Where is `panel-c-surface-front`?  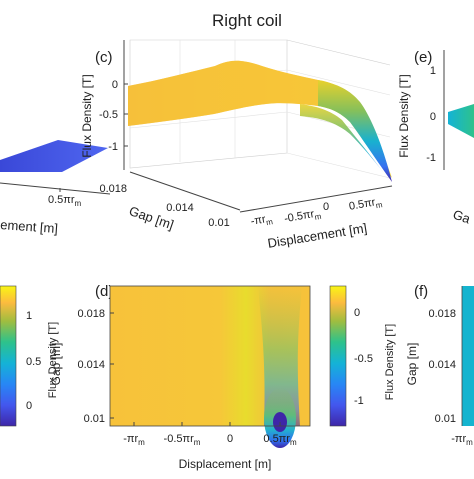
panel-c-surface-front is located at coordinates (223, 93).